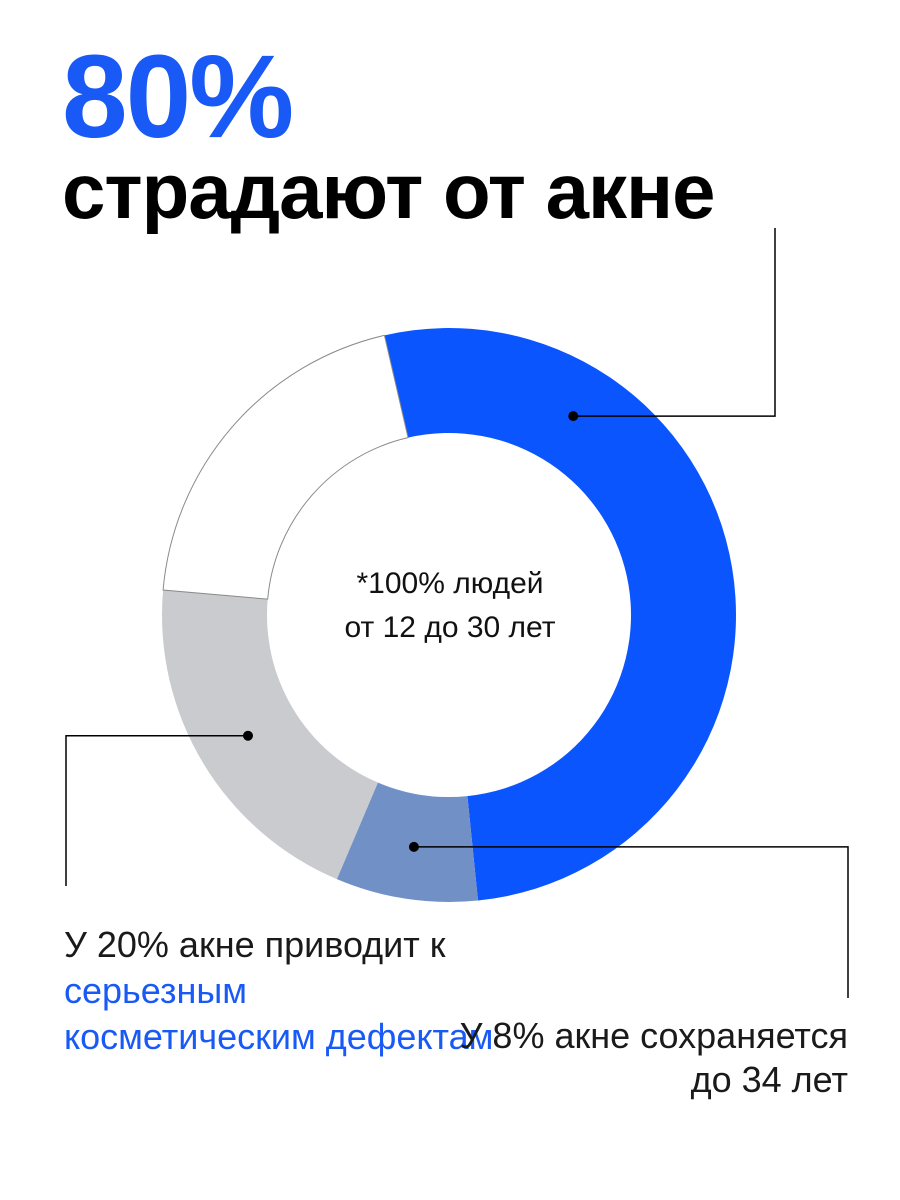 This screenshot has width=900, height=1200. Describe the element at coordinates (631, 922) in the screenshot. I see `leader-line-persists` at that location.